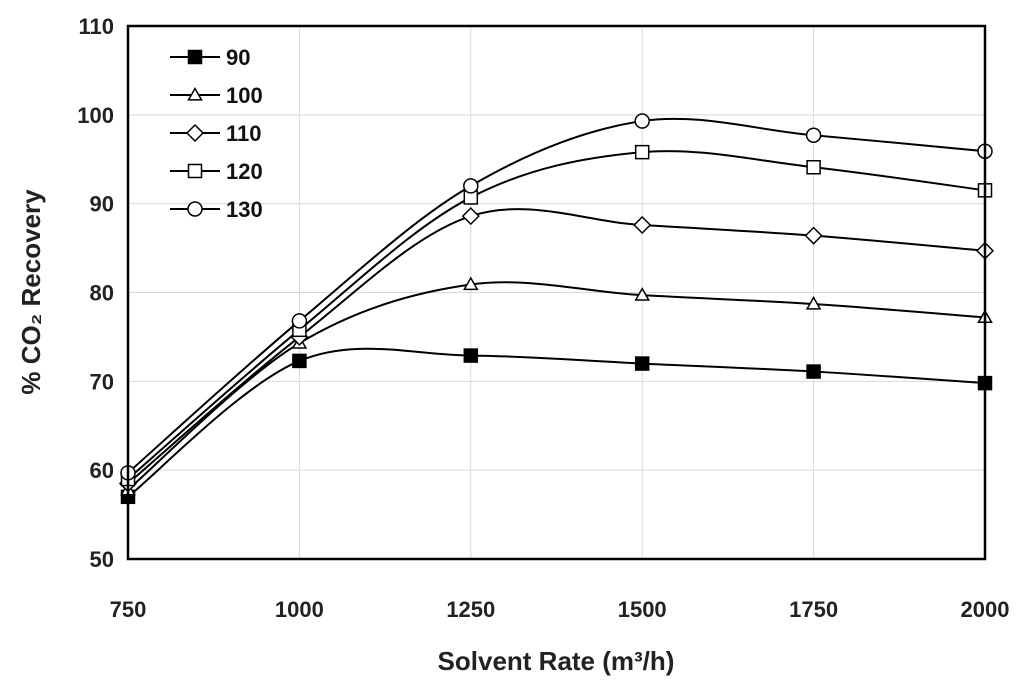 Image resolution: width=1016 pixels, height=684 pixels. I want to click on legend-item-130: 130, so click(216, 209).